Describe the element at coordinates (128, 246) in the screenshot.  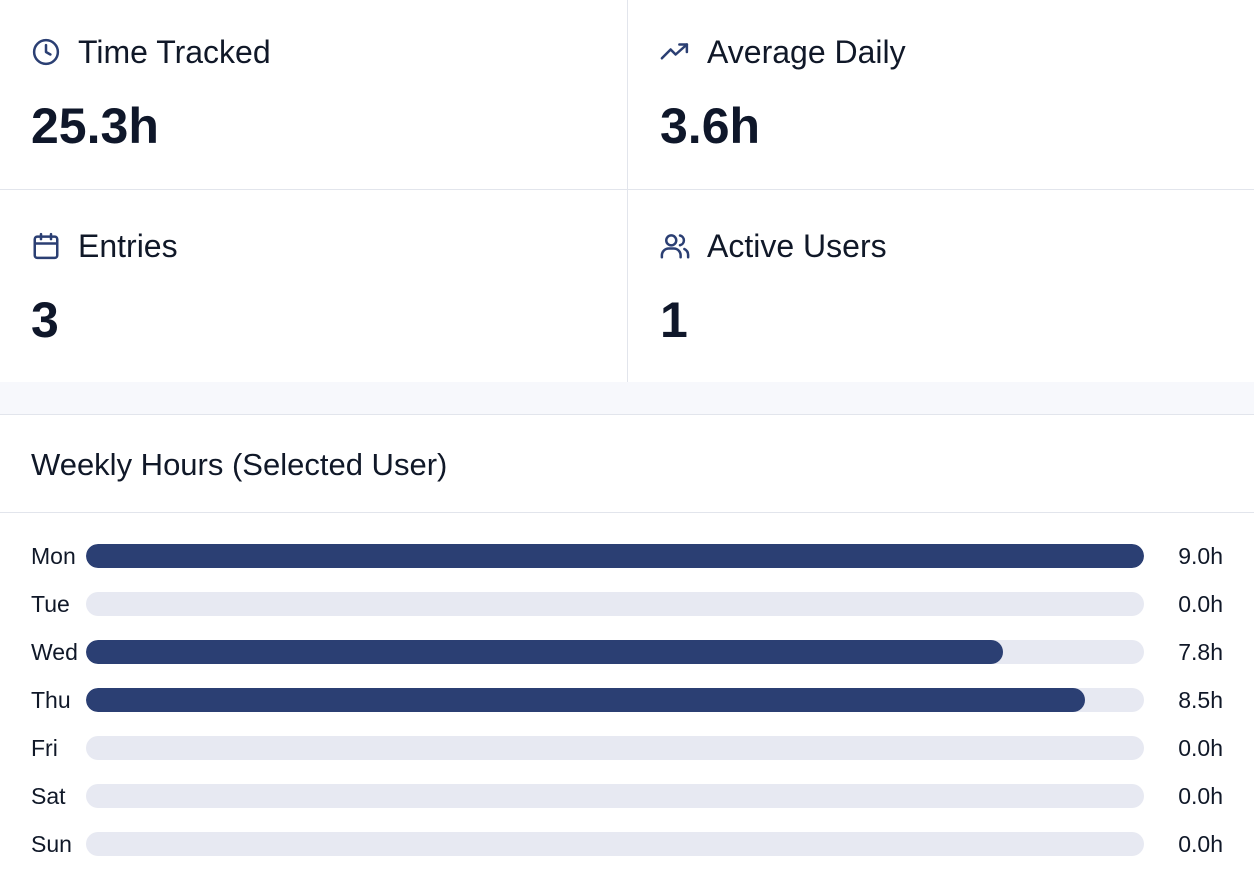
I see `stat-label: Entries` at that location.